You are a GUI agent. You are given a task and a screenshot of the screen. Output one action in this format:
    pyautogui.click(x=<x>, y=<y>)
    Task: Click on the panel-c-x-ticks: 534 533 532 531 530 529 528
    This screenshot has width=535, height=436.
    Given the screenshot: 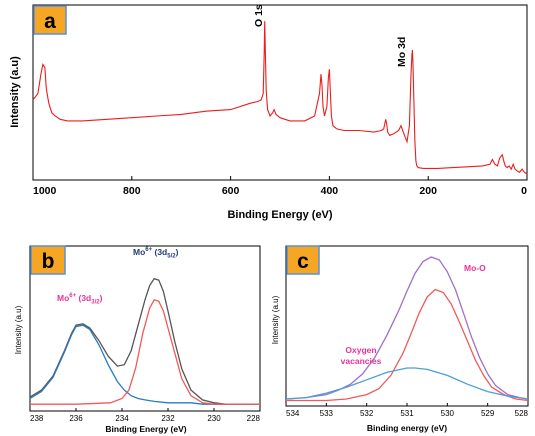 What is the action you would take?
    pyautogui.click(x=407, y=410)
    